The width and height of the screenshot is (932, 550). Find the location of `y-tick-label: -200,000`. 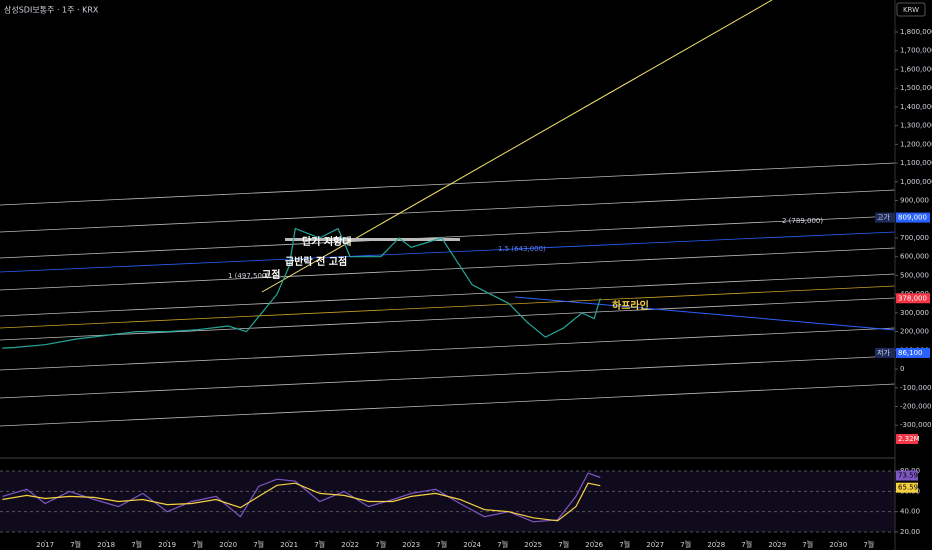

y-tick-label: -200,000 is located at coordinates (915, 407).